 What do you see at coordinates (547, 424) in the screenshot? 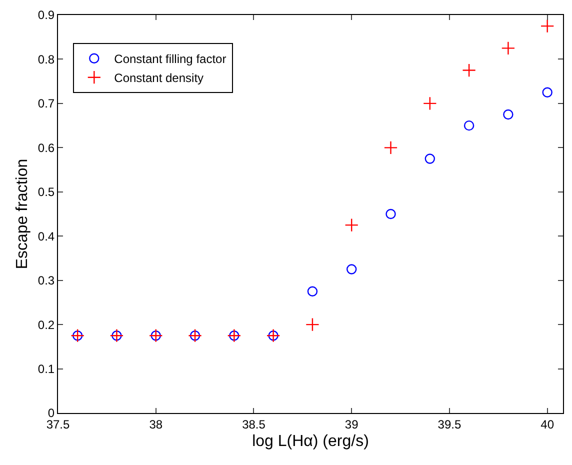
I see `x-tick-label: 40` at bounding box center [547, 424].